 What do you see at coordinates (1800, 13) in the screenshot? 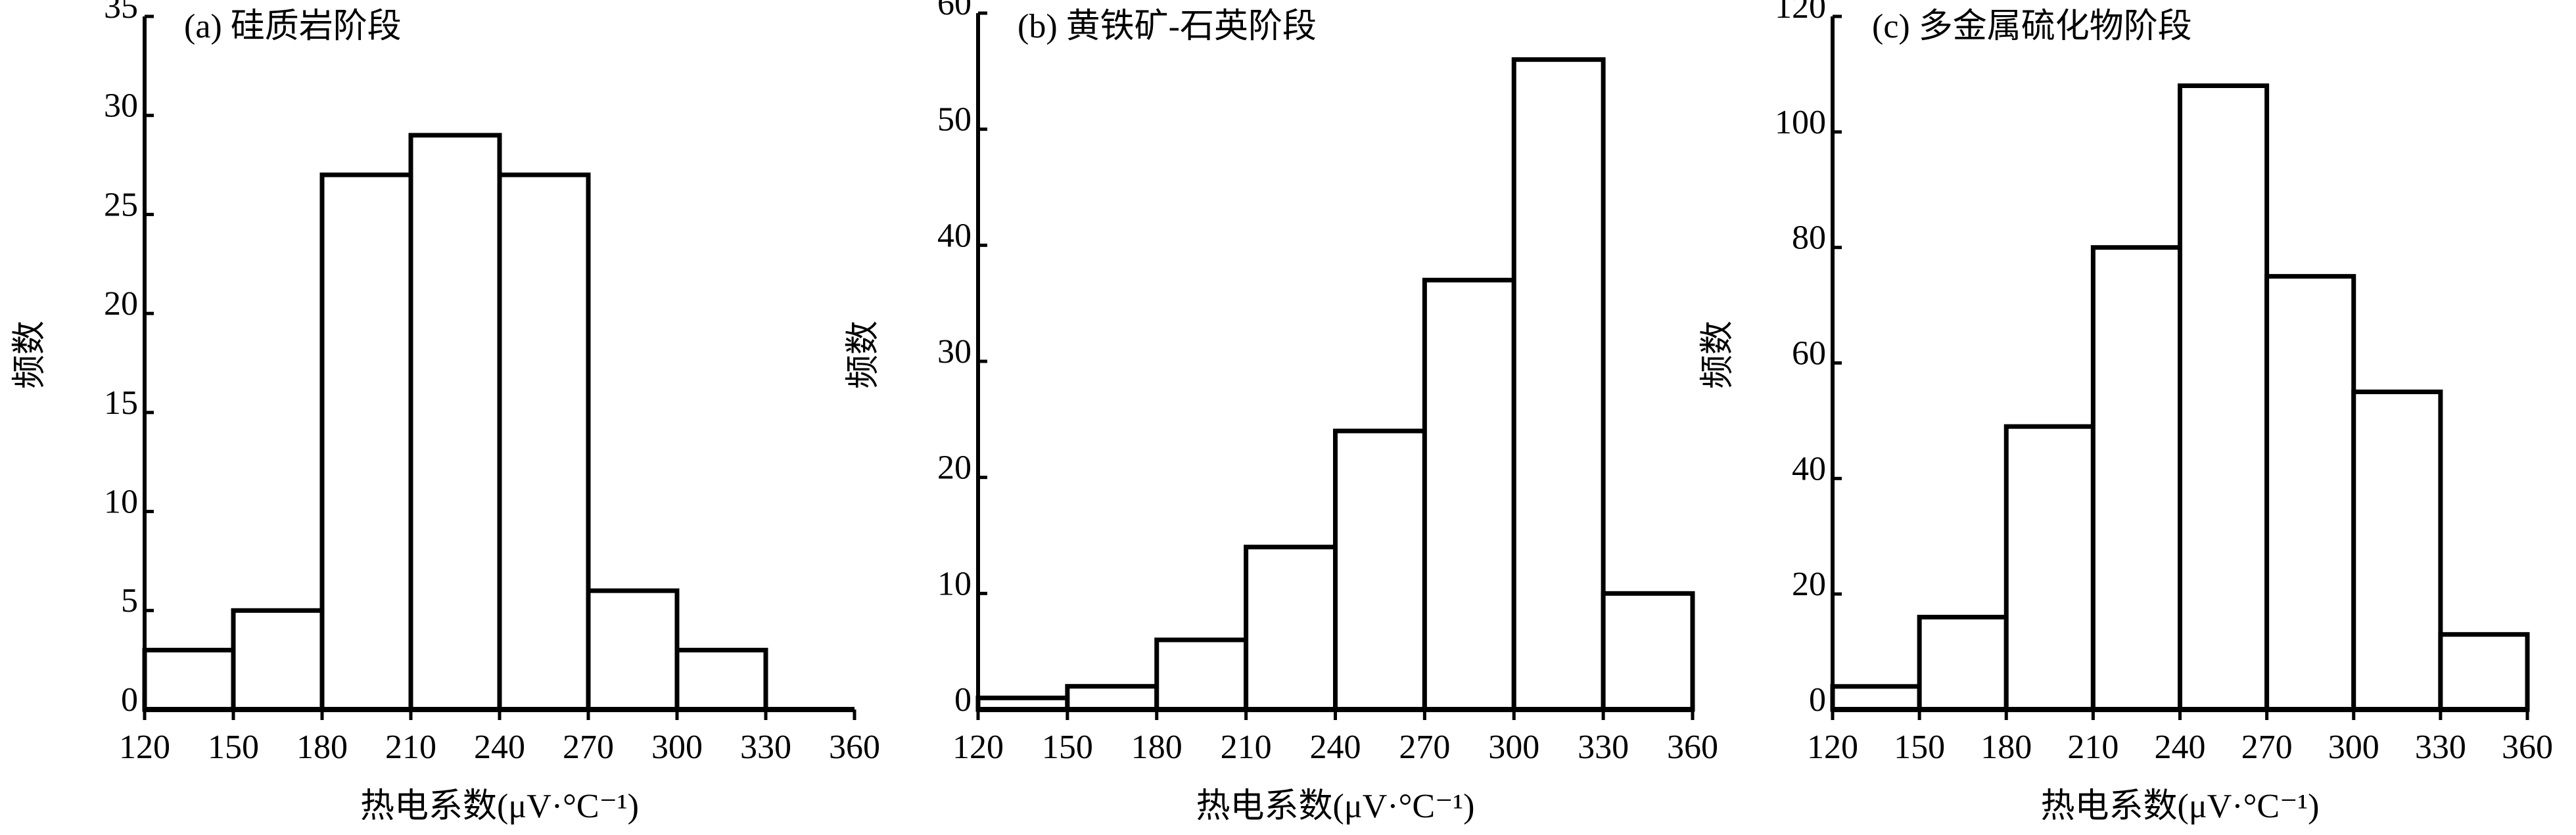
I see `y-tick-label: 120` at bounding box center [1800, 13].